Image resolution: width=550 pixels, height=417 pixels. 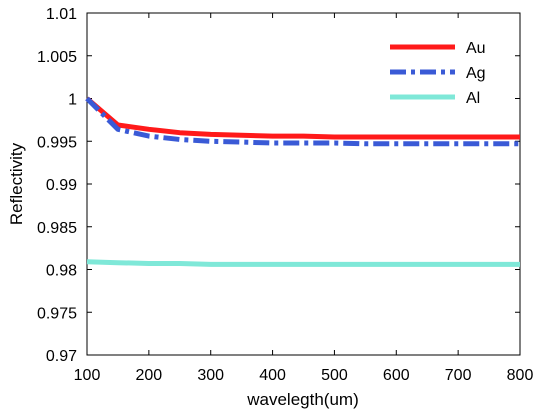 What do you see at coordinates (72, 100) in the screenshot?
I see `y-tick-label: 1` at bounding box center [72, 100].